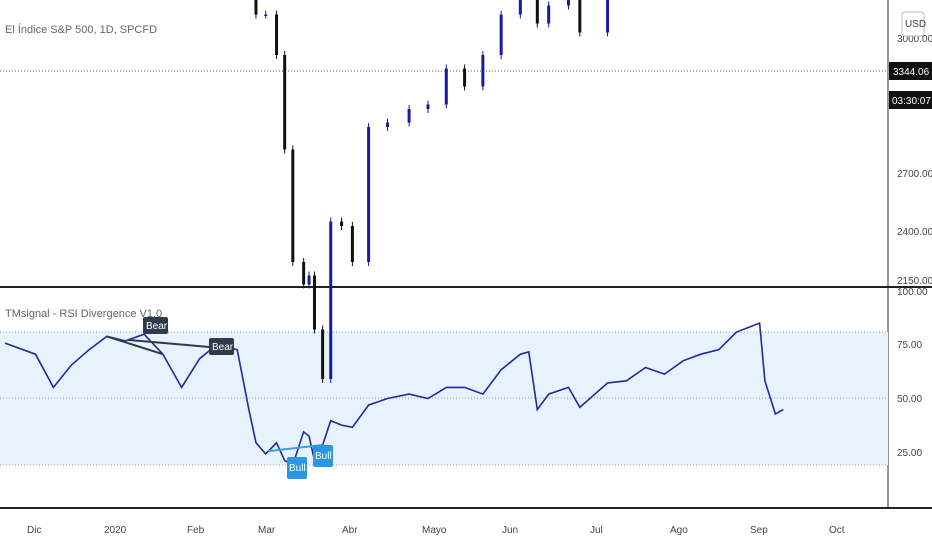 This screenshot has height=550, width=932. Describe the element at coordinates (915, 24) in the screenshot. I see `currency-label: USD` at that location.